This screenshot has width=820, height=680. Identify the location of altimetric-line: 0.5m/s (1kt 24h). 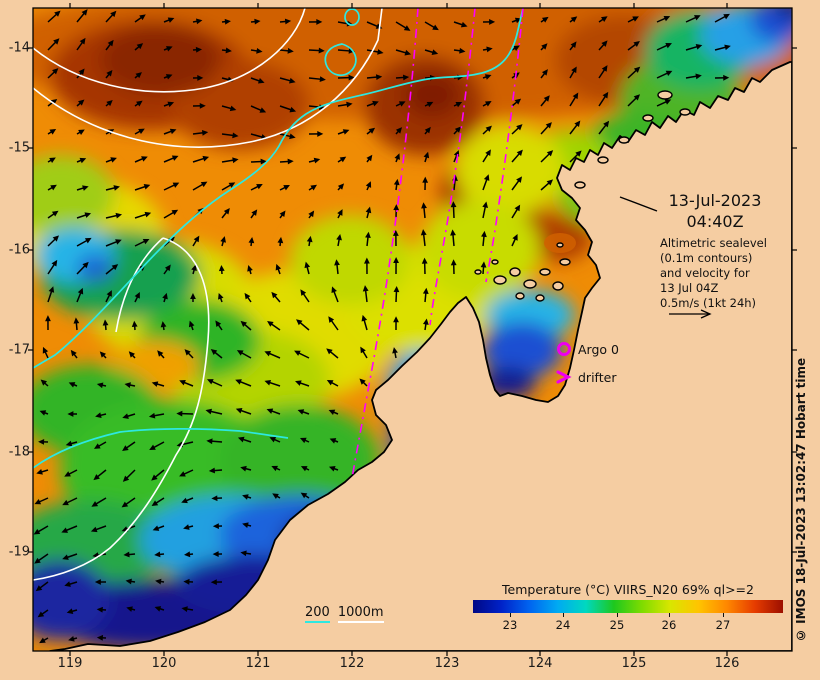
(708, 303).